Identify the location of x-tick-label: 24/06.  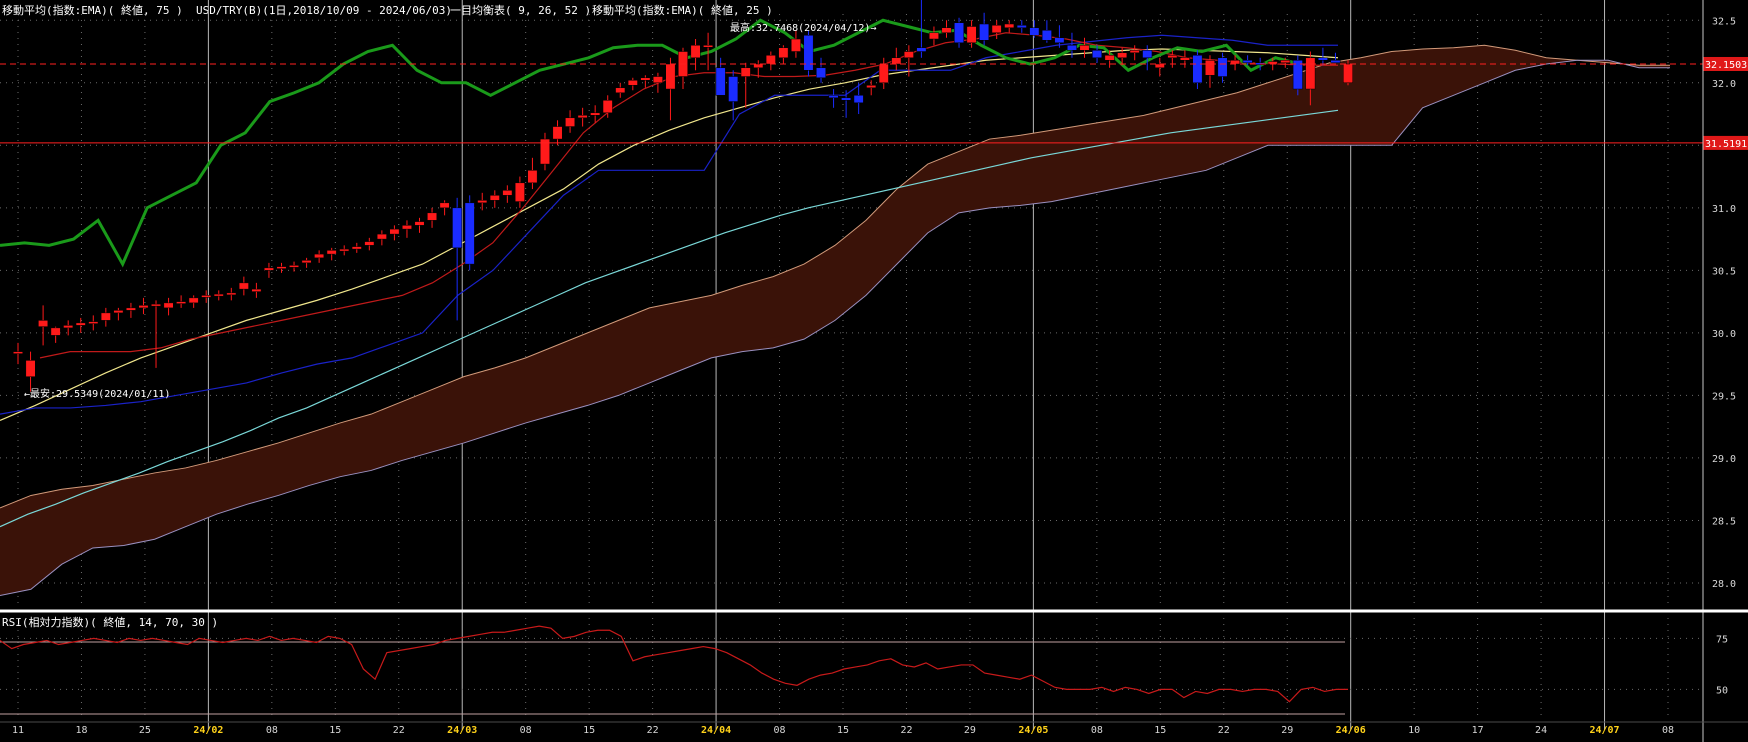
(1351, 730).